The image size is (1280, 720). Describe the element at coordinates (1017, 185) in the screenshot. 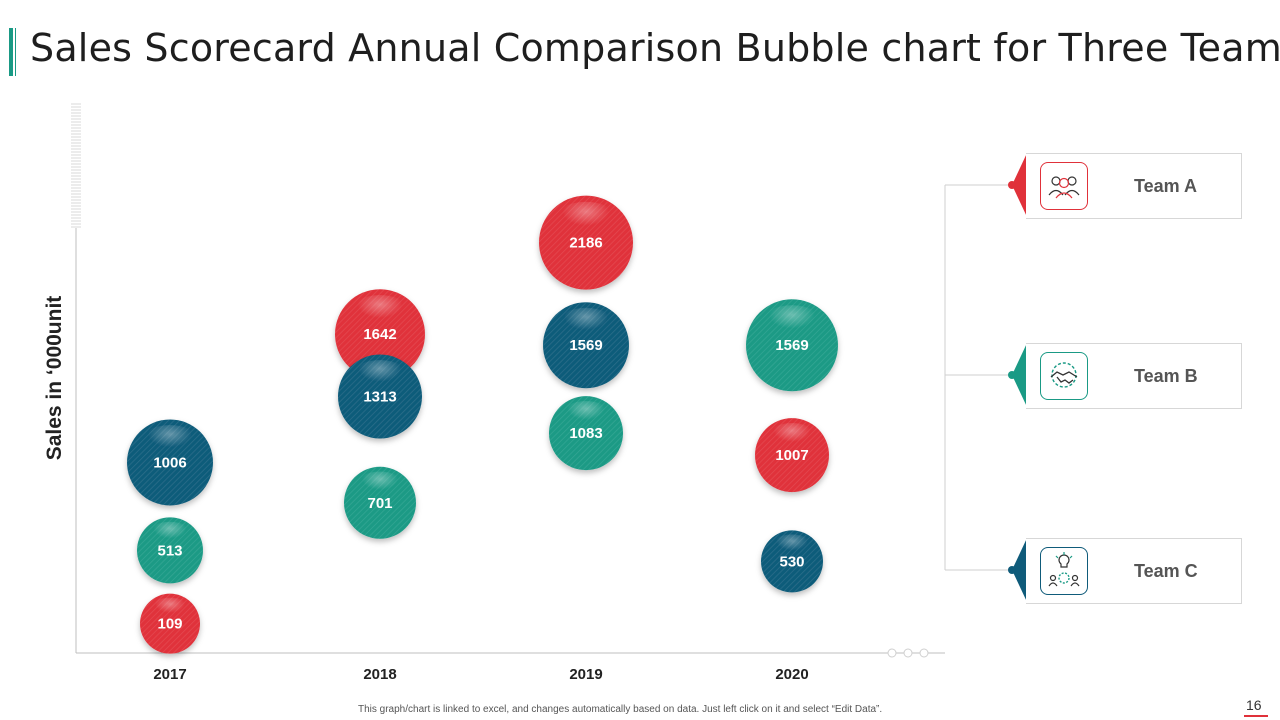

I see `legend-pointer-team-a` at that location.